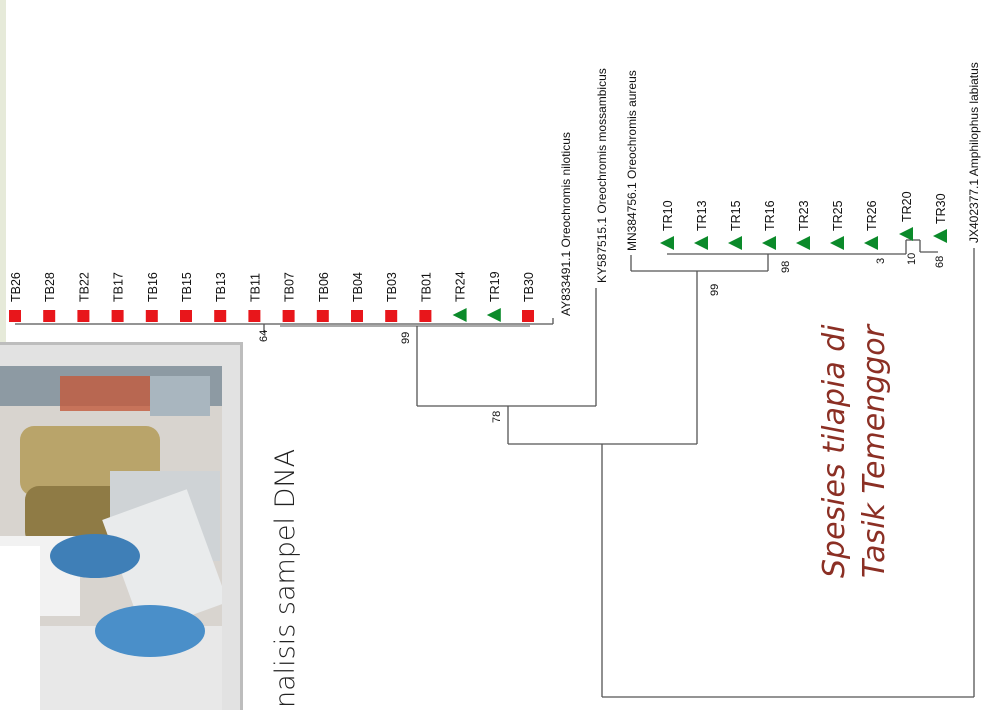 The image size is (986, 710). What do you see at coordinates (736, 215) in the screenshot?
I see `leaf-label: TR15` at bounding box center [736, 215].